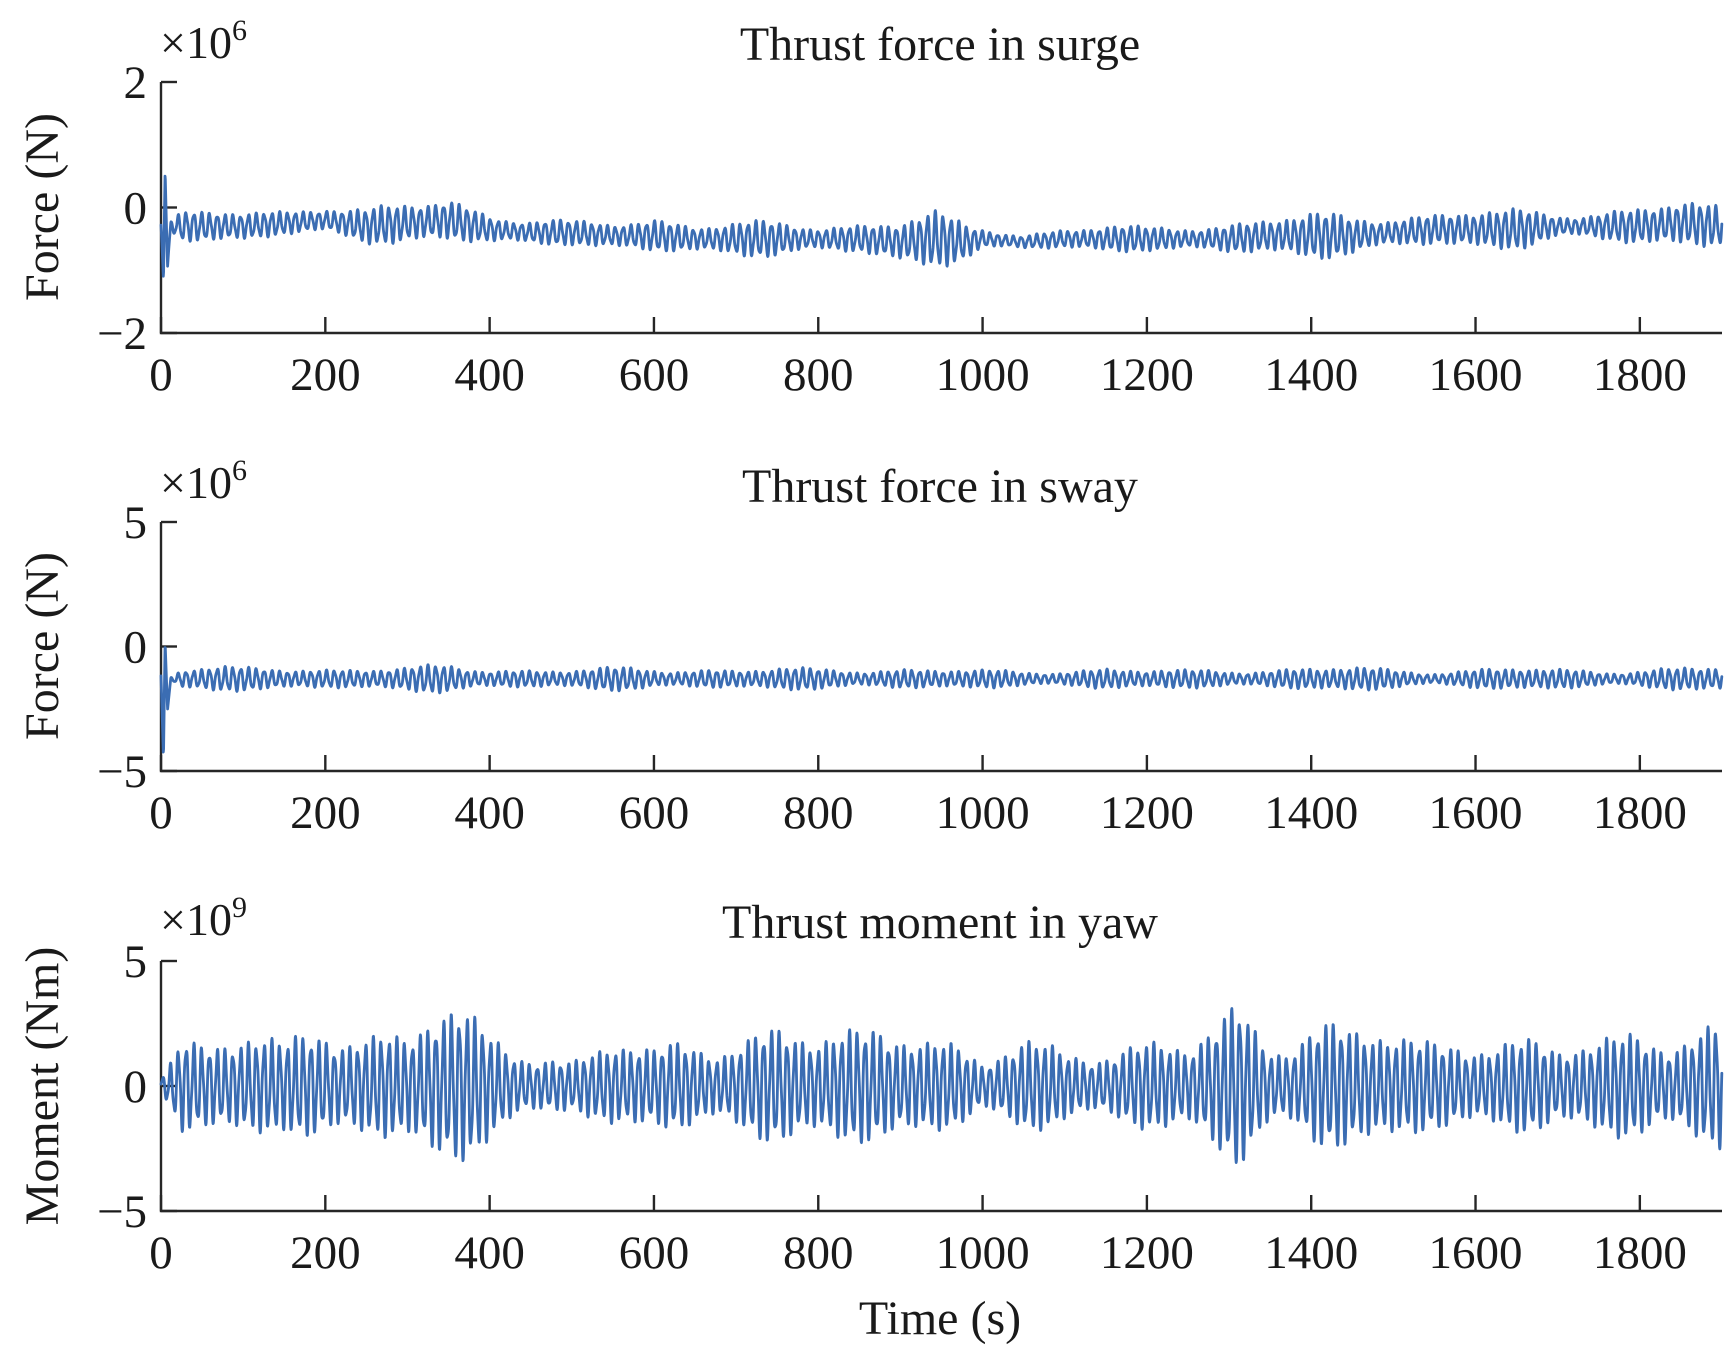 The height and width of the screenshot is (1358, 1732). Describe the element at coordinates (161, 375) in the screenshot. I see `x-tick-label-surge: 0` at that location.